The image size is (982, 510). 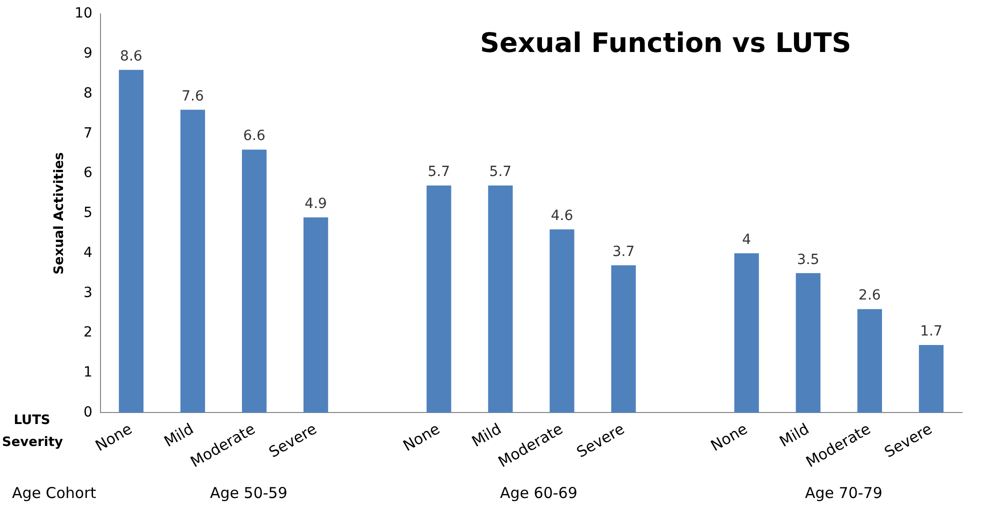 I want to click on text: Age 70-79, so click(x=843, y=493).